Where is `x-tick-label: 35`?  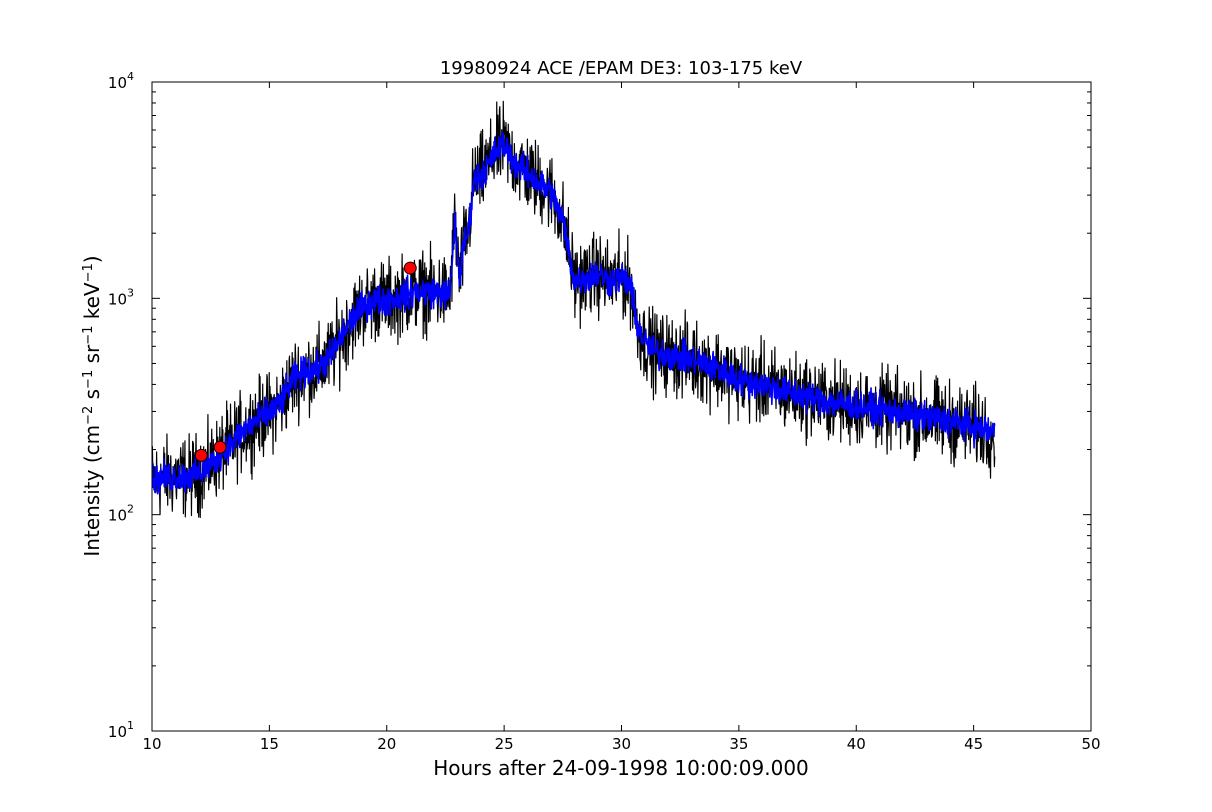 x-tick-label: 35 is located at coordinates (738, 744).